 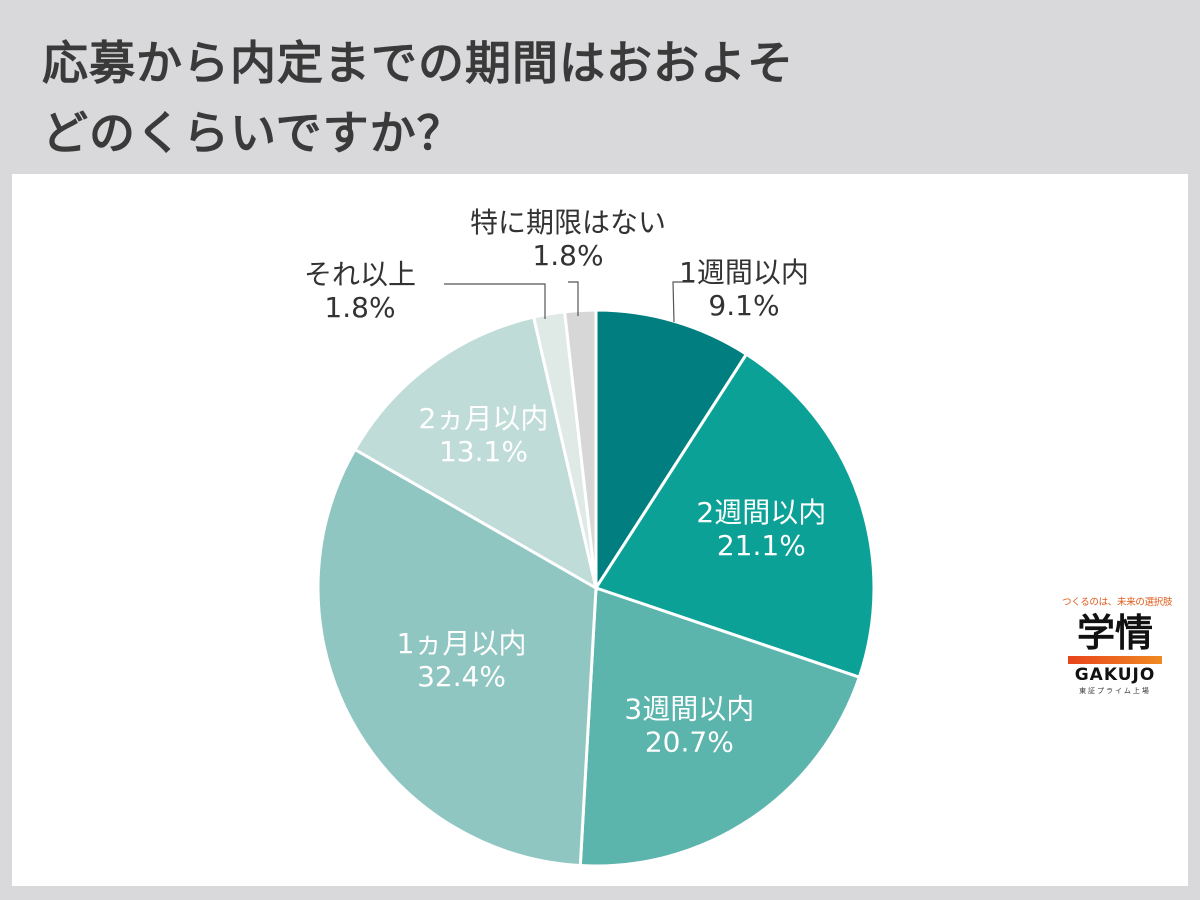 I want to click on logo-english: GAKUJO, so click(x=1115, y=675).